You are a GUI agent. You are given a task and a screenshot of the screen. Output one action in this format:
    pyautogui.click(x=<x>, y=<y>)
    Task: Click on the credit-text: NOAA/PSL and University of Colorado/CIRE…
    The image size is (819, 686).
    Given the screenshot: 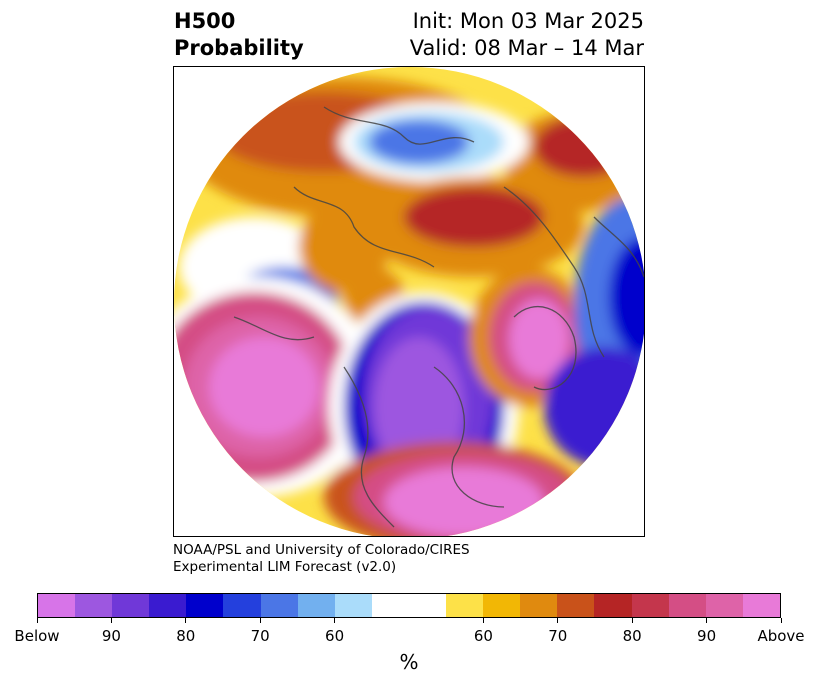 What is the action you would take?
    pyautogui.click(x=321, y=559)
    